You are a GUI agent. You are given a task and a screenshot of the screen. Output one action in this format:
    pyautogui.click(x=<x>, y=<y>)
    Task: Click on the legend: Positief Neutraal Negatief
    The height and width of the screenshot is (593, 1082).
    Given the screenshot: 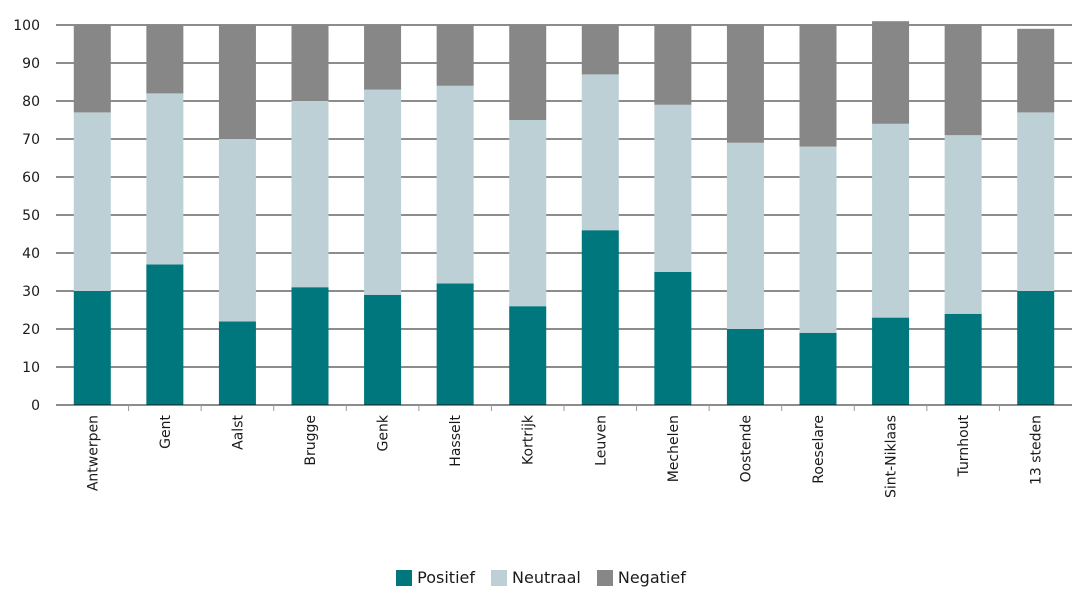 What is the action you would take?
    pyautogui.click(x=541, y=577)
    